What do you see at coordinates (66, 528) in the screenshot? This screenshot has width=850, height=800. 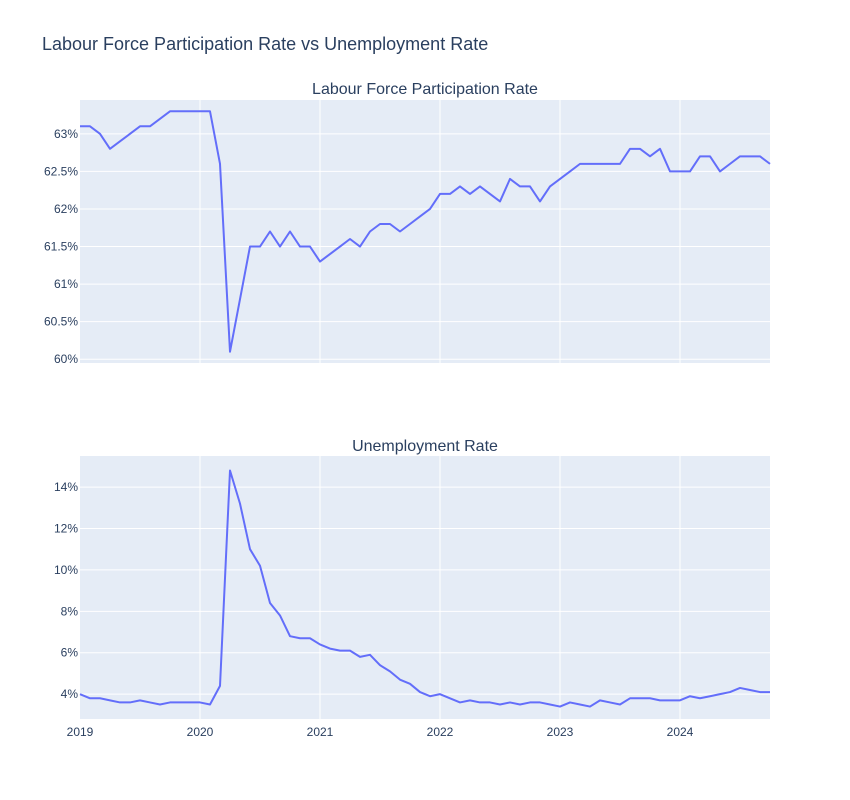 I see `y-tick-label: 12%` at bounding box center [66, 528].